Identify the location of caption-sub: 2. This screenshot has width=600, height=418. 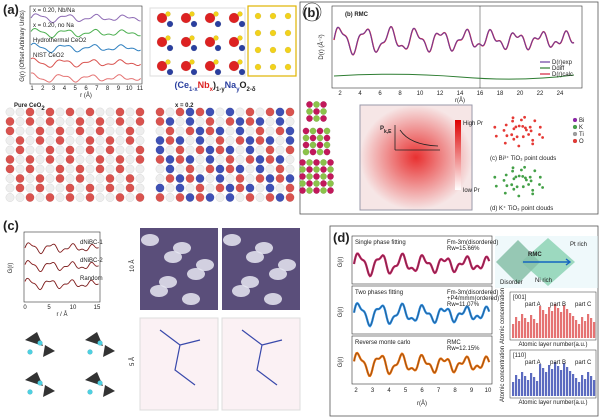
(43, 109).